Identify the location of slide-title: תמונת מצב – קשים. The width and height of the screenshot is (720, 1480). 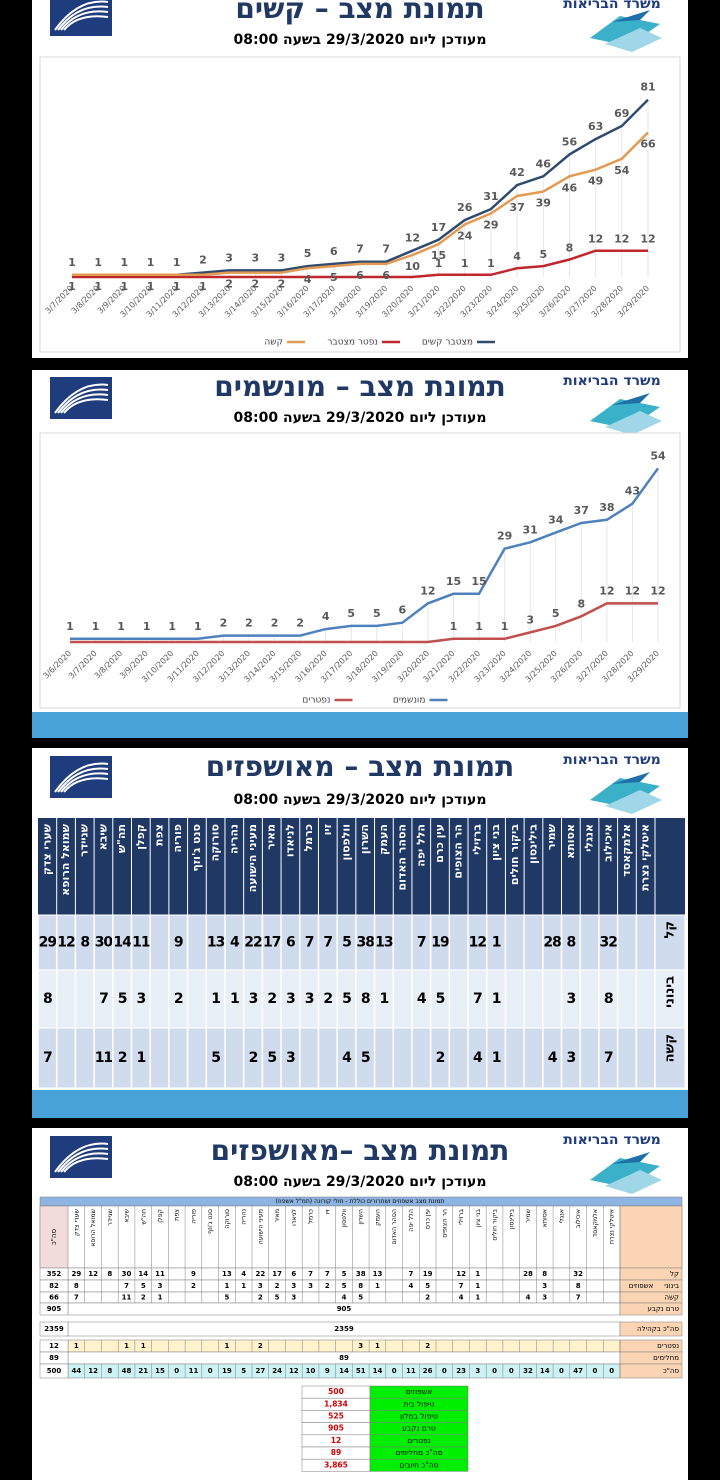
(359, 12).